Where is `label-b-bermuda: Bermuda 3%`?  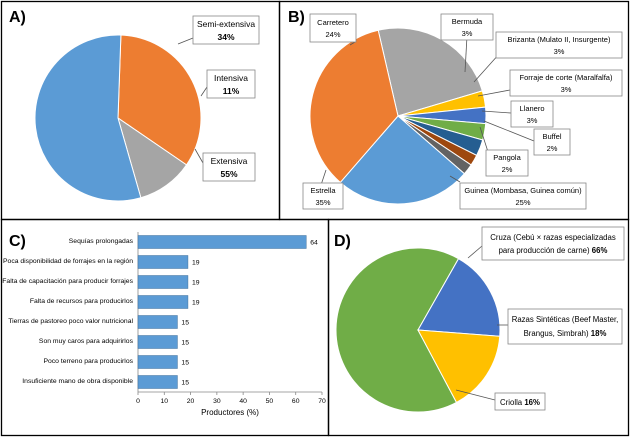 label-b-bermuda: Bermuda 3% is located at coordinates (467, 27).